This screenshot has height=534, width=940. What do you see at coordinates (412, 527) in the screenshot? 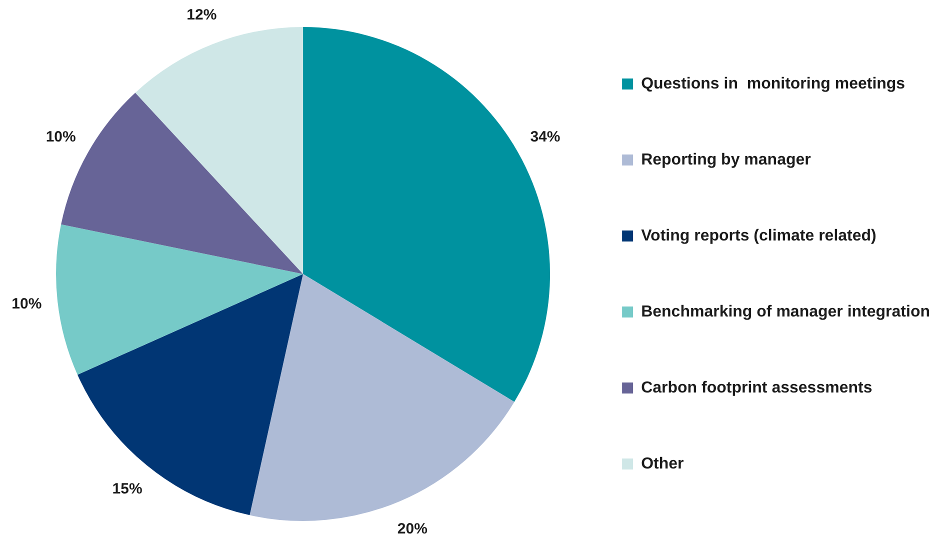
I see `data-label: 20%` at bounding box center [412, 527].